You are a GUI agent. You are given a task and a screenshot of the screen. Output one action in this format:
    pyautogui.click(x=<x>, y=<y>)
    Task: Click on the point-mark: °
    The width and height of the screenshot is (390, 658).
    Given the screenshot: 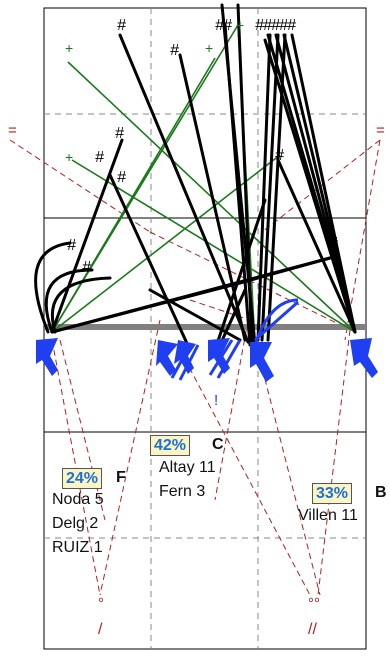 What is the action you would take?
    pyautogui.click(x=101, y=603)
    